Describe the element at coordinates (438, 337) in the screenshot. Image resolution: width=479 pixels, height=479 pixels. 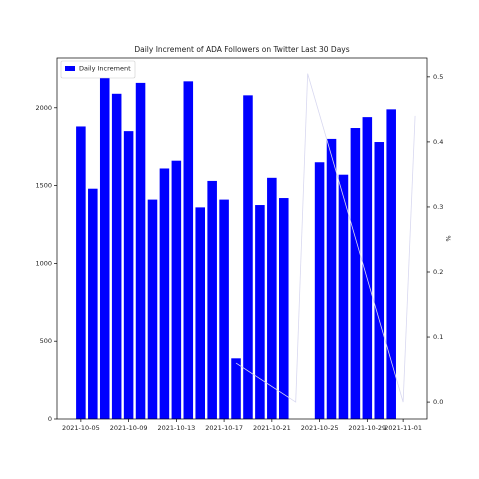
I see `y2-tick-label: 0.1` at that location.